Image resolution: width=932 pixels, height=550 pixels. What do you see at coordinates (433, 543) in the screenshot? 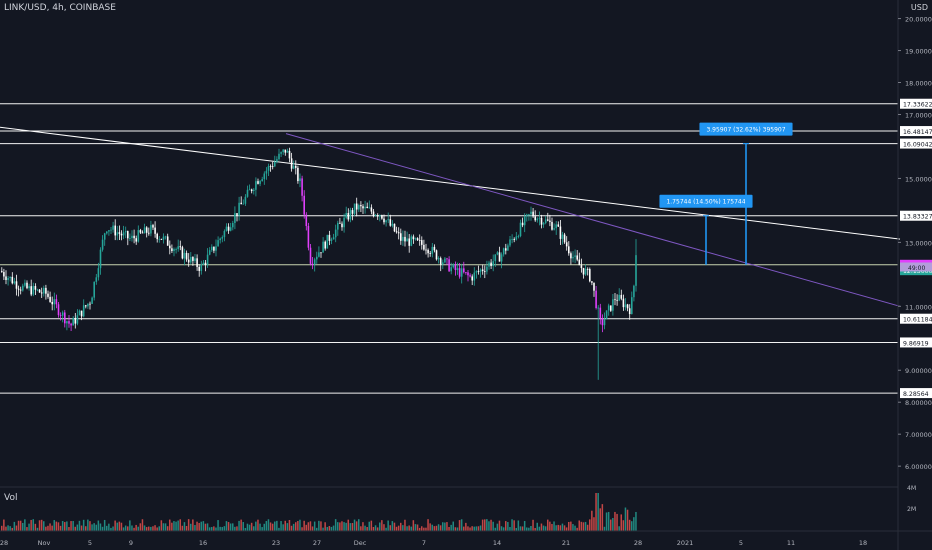
I see `time-axis: 28 Nov 5 9 16 23 27 Dec 7 14 21 28 2021 5 11 18` at bounding box center [433, 543].